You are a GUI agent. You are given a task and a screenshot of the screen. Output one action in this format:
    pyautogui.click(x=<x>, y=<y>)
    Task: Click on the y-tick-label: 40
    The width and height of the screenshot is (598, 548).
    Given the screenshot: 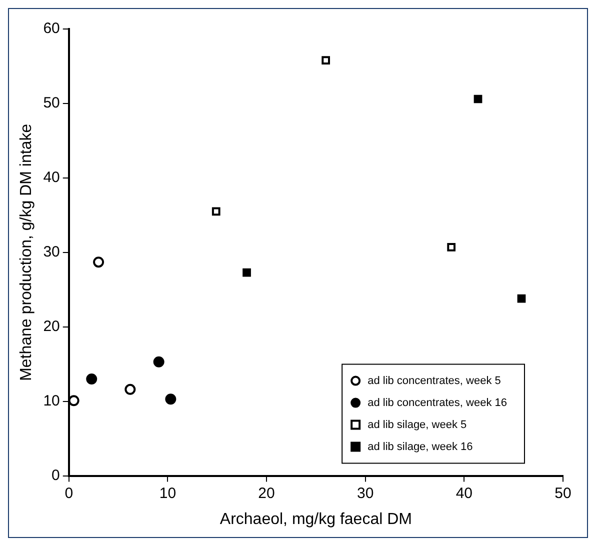 What is the action you would take?
    pyautogui.click(x=51, y=177)
    